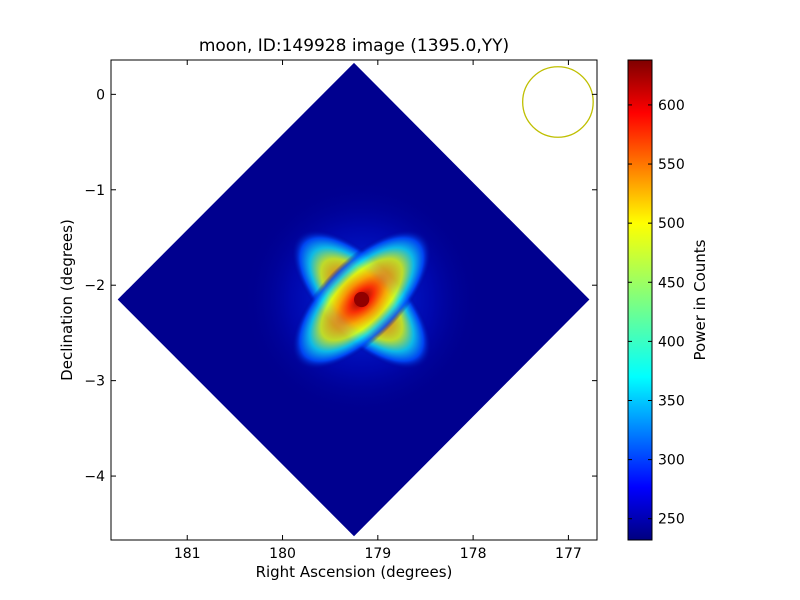  I want to click on colorbar-tick-label: 600, so click(671, 106).